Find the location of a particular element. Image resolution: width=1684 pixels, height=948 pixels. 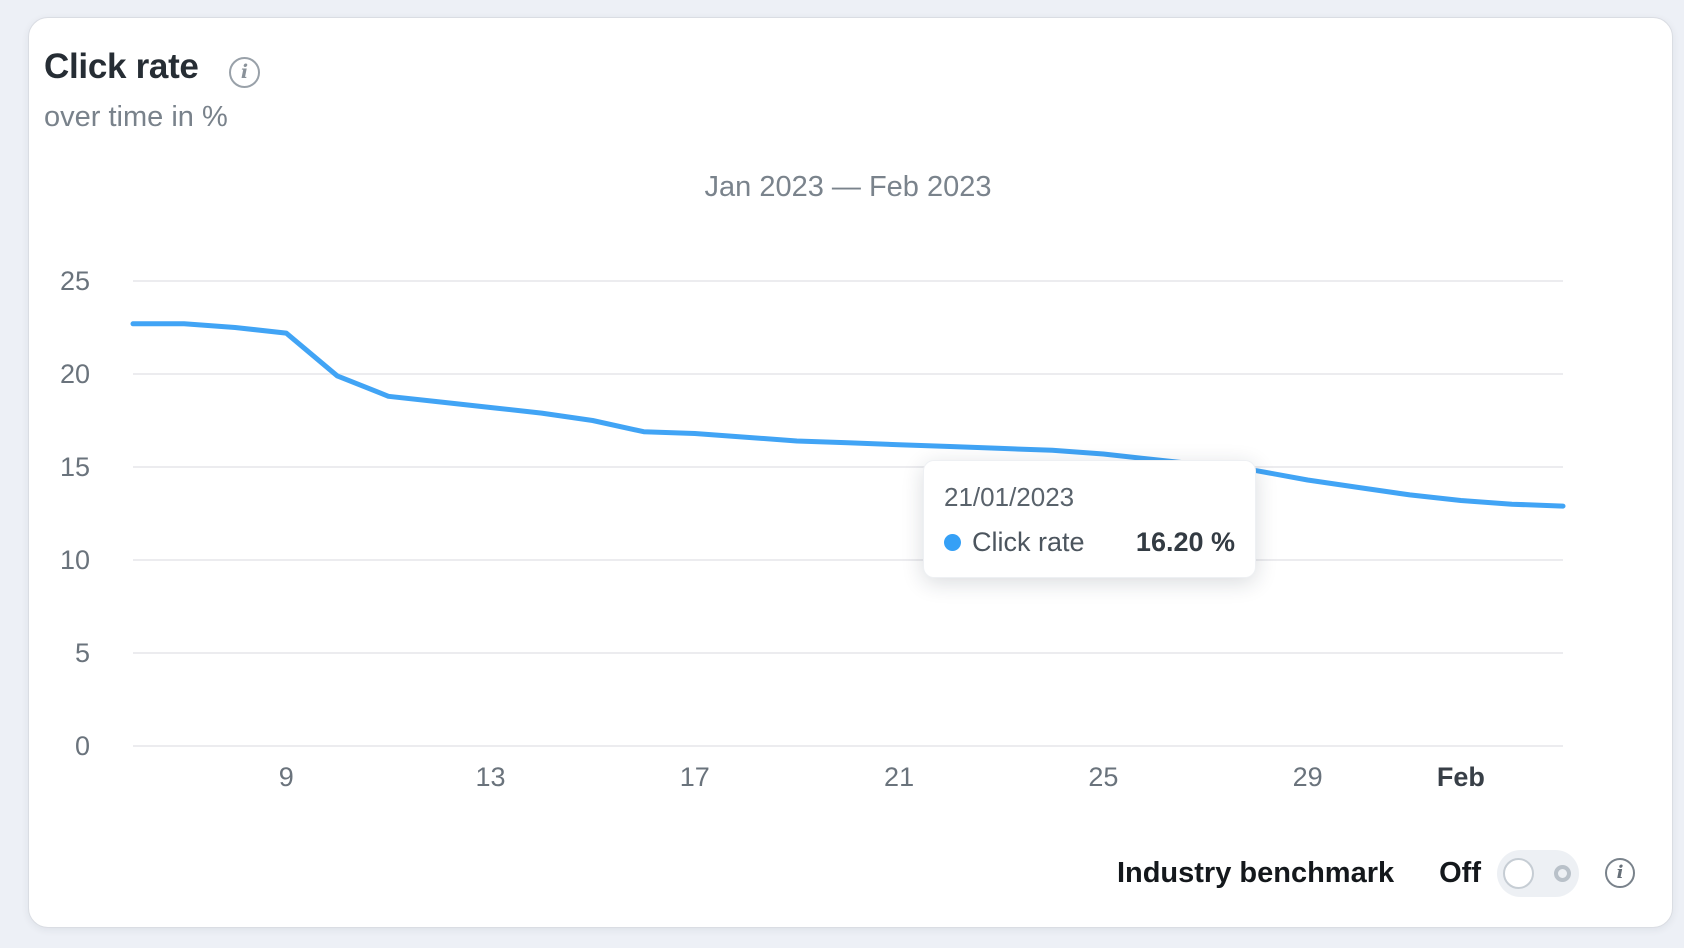

page-title: Click rate is located at coordinates (121, 66).